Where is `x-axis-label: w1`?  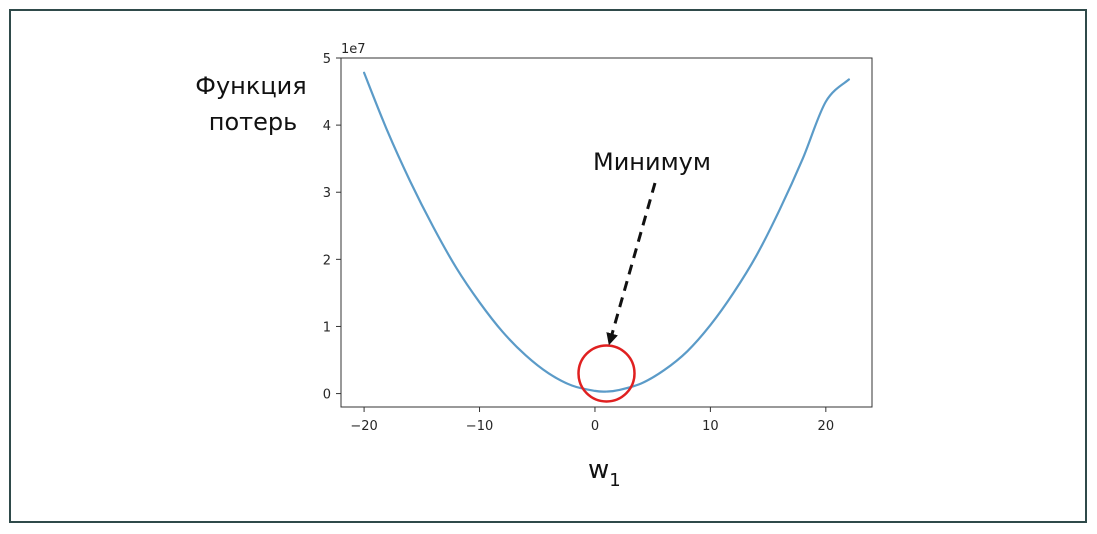
x-axis-label: w1 is located at coordinates (604, 473).